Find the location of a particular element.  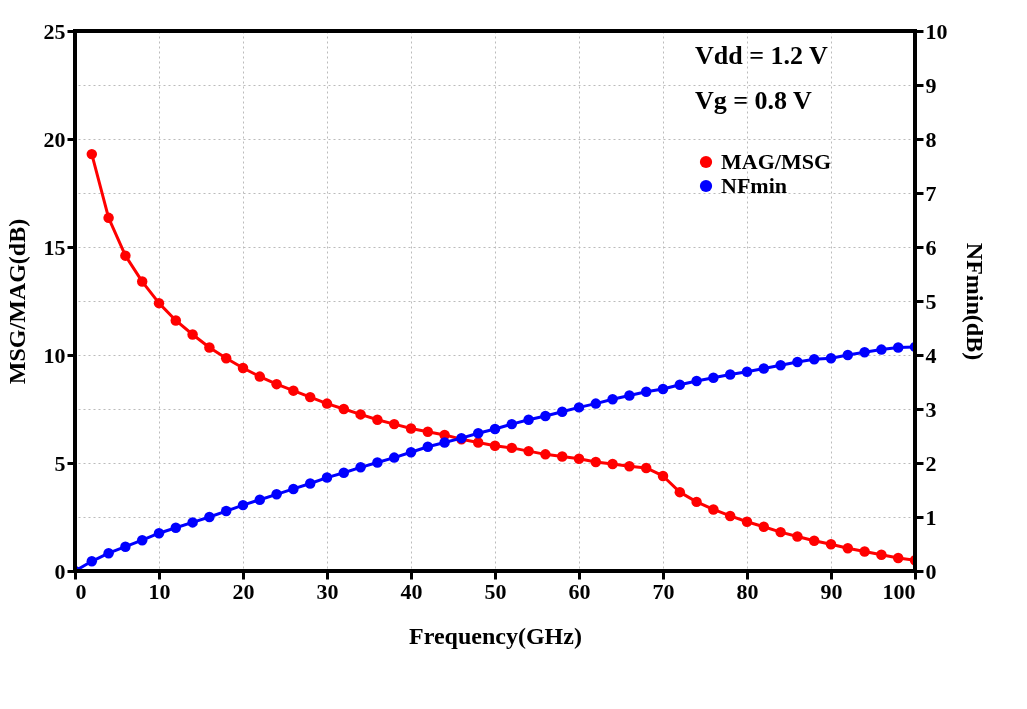

y2-tick-label: 8 is located at coordinates (931, 139).